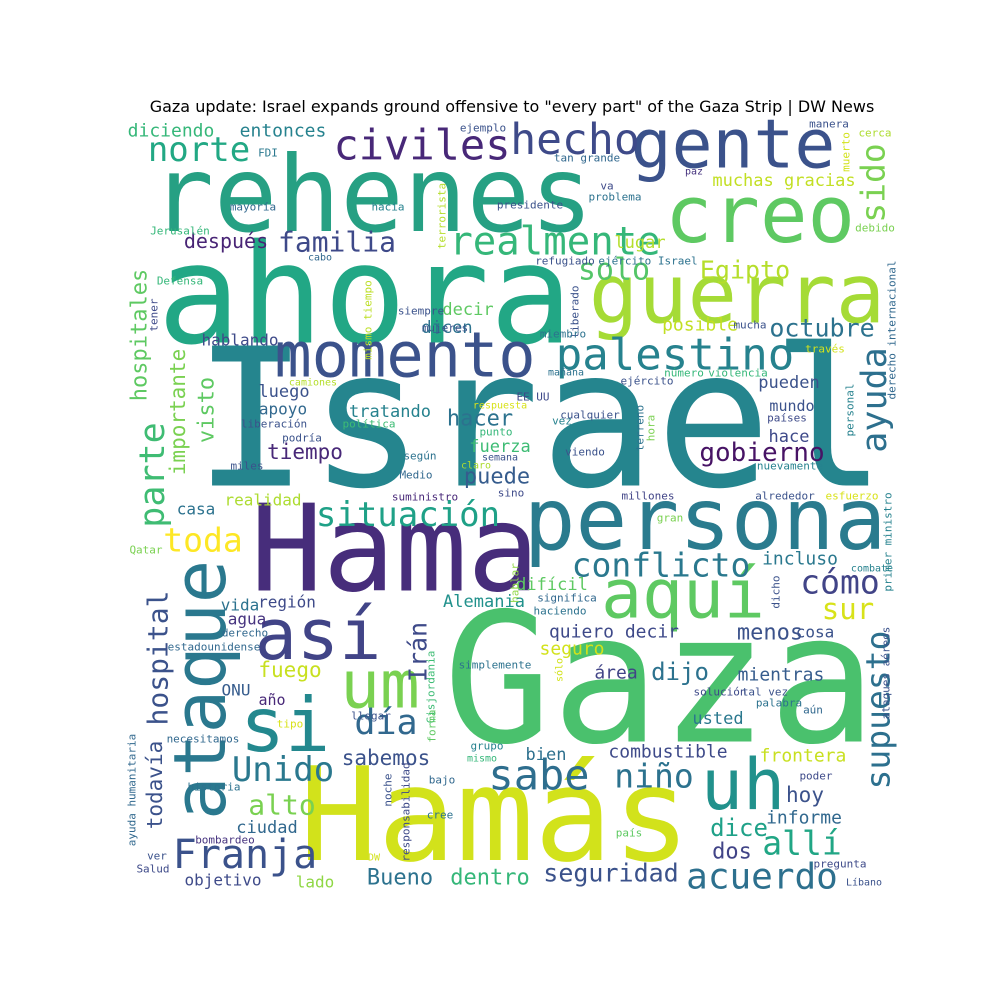 The height and width of the screenshot is (1000, 1000). I want to click on word: respuesta, so click(500, 406).